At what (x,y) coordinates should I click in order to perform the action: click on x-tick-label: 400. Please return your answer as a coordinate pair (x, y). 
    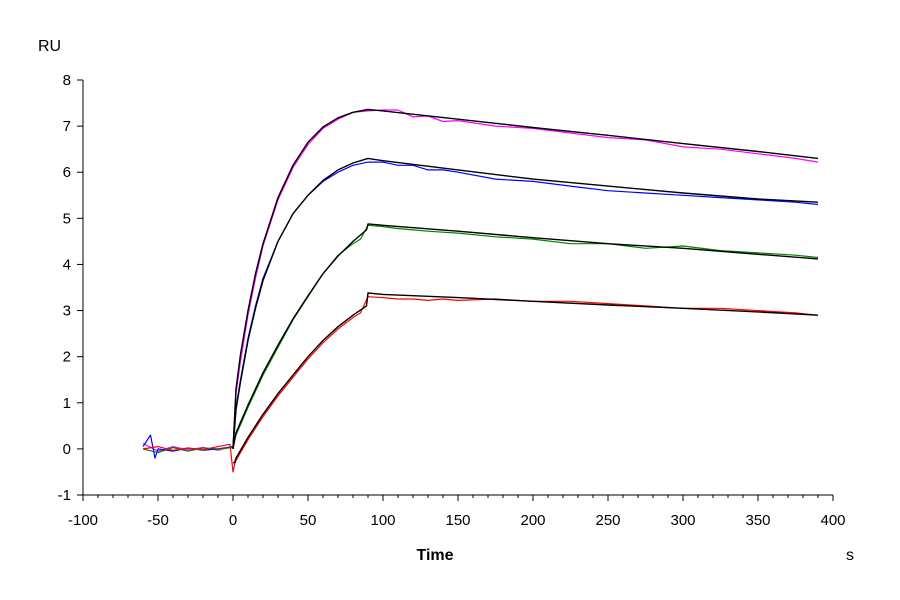
    Looking at the image, I should click on (832, 520).